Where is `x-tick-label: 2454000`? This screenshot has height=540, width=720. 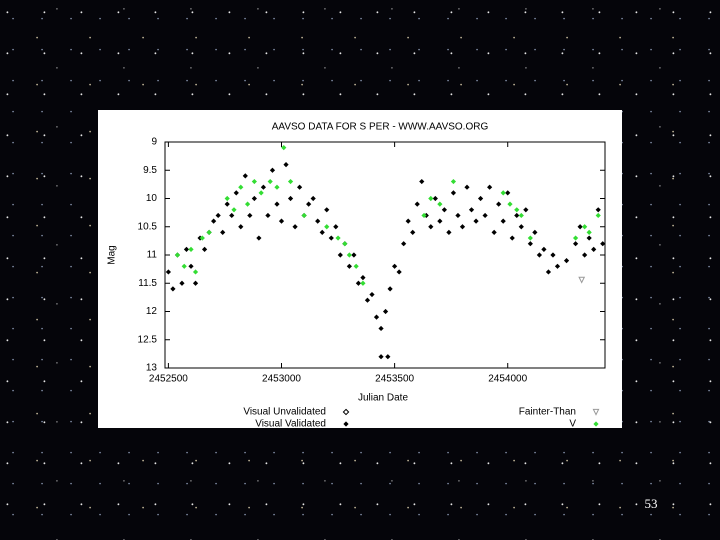 x-tick-label: 2454000 is located at coordinates (507, 379).